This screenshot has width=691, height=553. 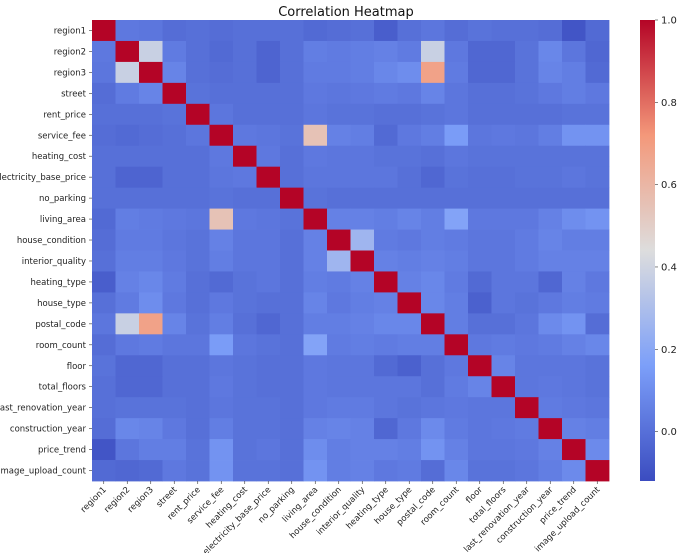 I want to click on heatmap-cell-house_condition-room_count, so click(x=456, y=240).